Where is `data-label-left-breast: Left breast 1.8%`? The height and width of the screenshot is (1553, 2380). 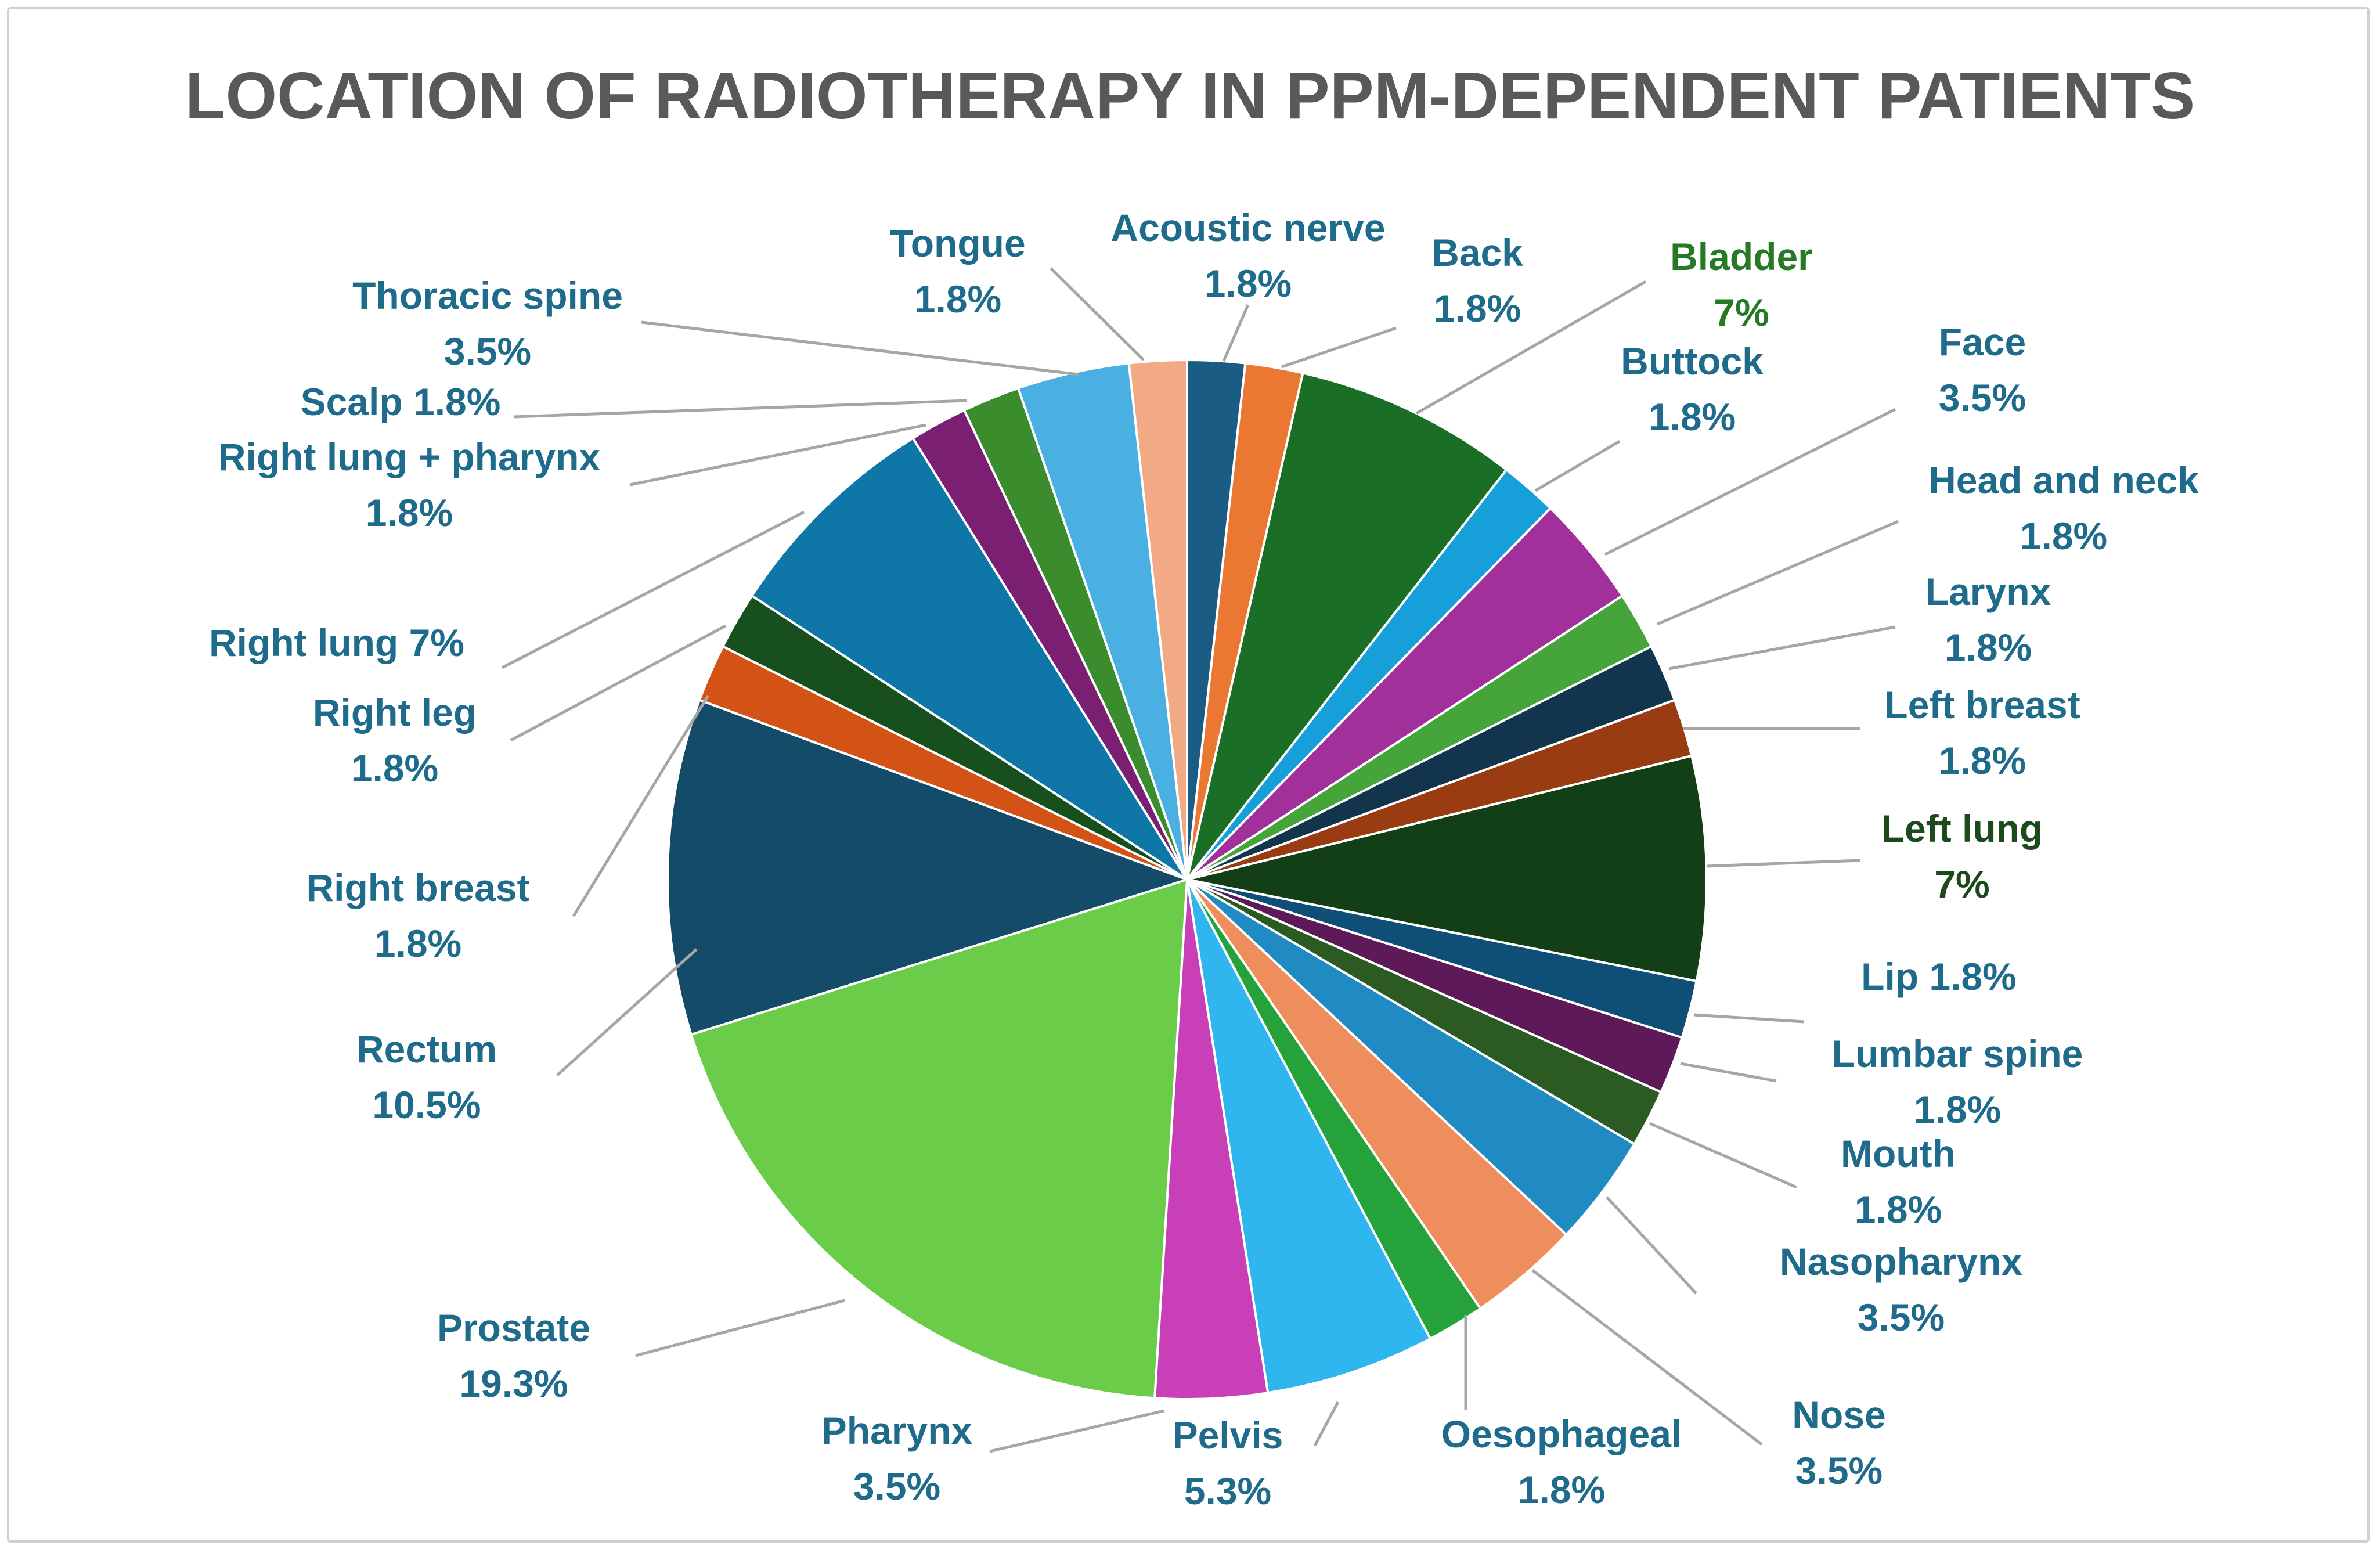 data-label-left-breast: Left breast 1.8% is located at coordinates (1982, 732).